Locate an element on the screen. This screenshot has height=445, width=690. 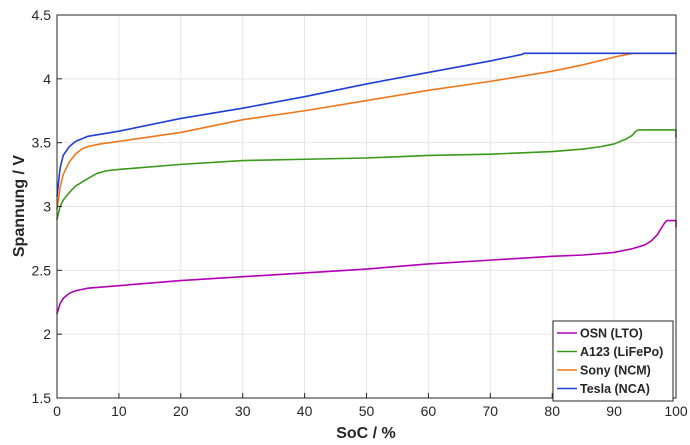
y-tick-label: 2 is located at coordinates (47, 334).